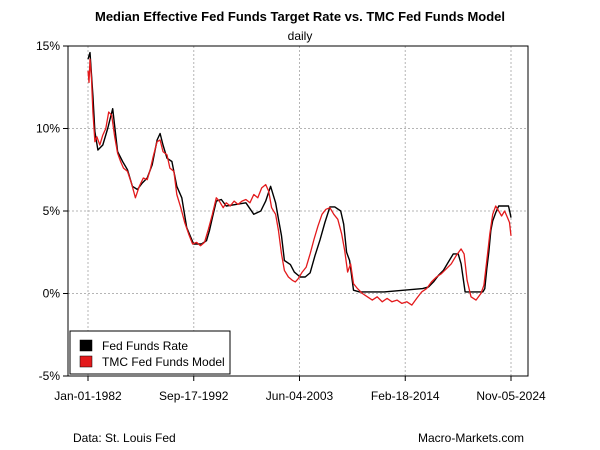 This screenshot has width=600, height=450. What do you see at coordinates (145, 346) in the screenshot?
I see `legend-label-fed-funds-rate: Fed Funds Rate` at bounding box center [145, 346].